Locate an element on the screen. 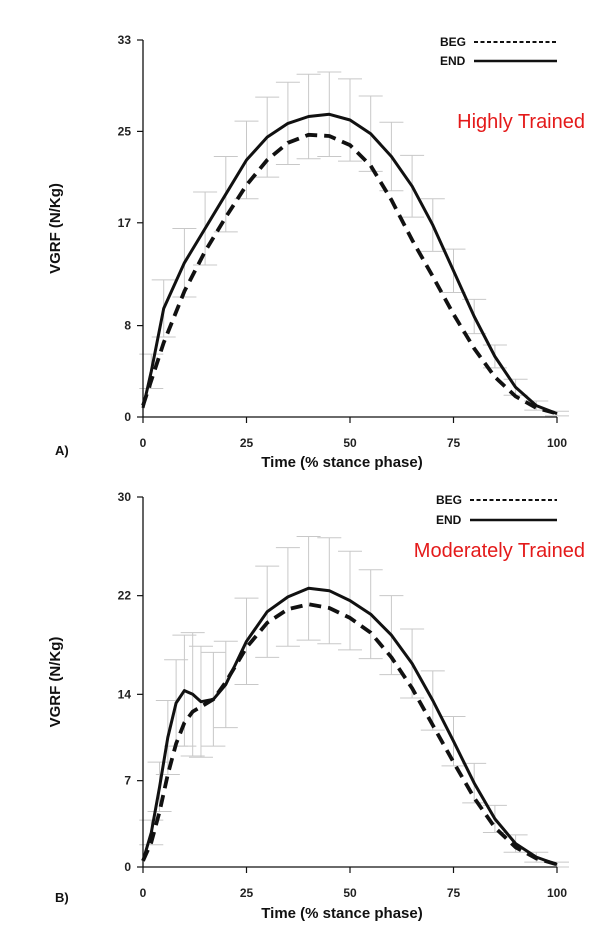  chart-title: Moderately Trained is located at coordinates (499, 551).